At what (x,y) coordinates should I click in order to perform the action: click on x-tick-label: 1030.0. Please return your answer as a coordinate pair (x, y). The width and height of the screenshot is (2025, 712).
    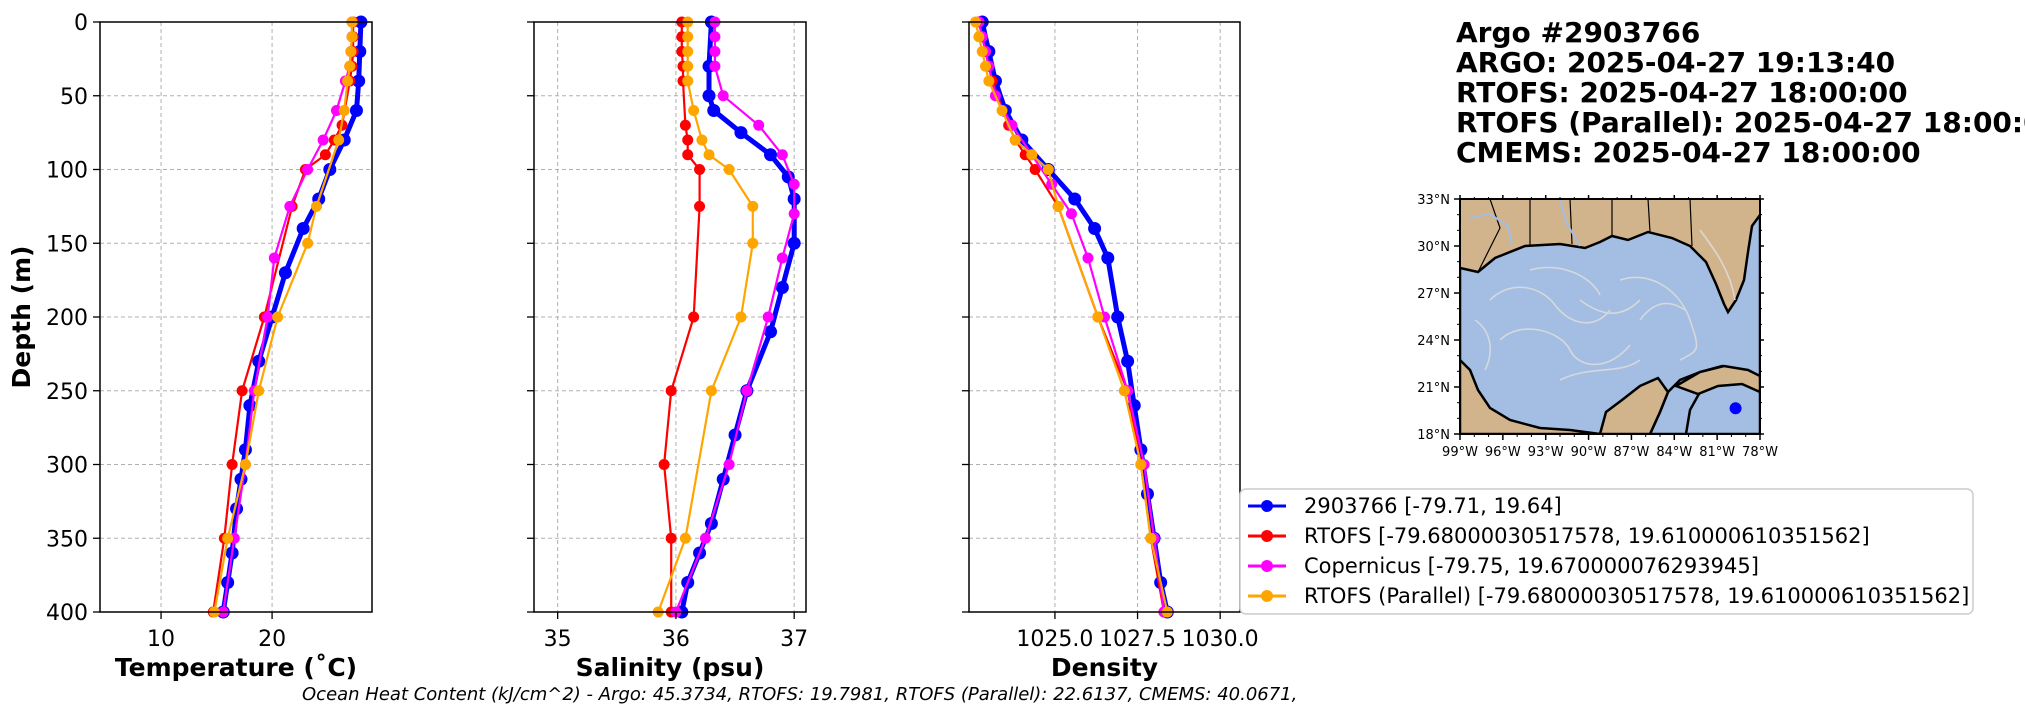
    Looking at the image, I should click on (1220, 639).